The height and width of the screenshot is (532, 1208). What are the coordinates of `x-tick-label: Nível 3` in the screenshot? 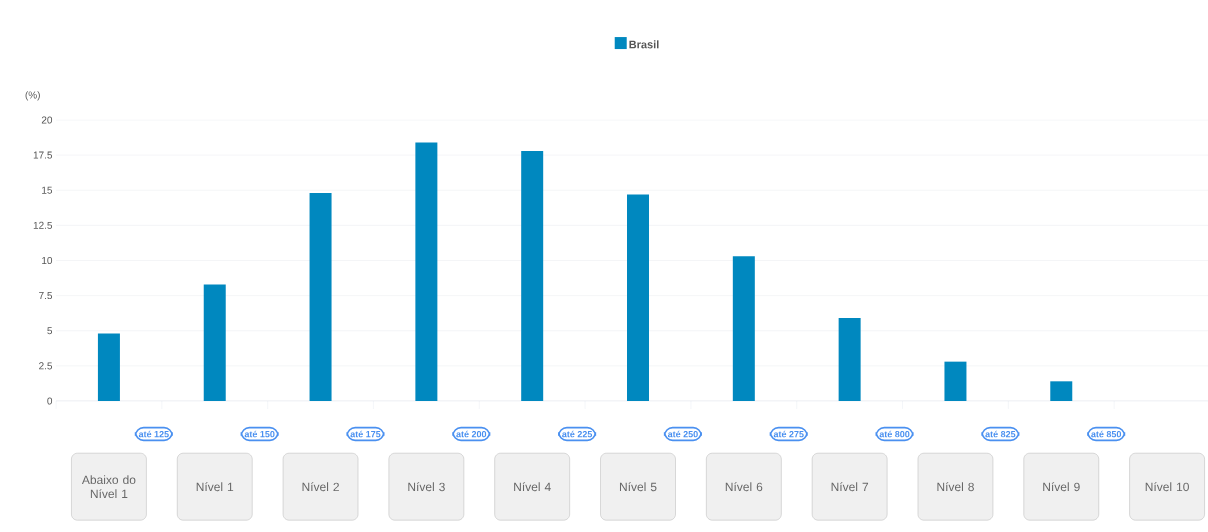 It's located at (426, 487).